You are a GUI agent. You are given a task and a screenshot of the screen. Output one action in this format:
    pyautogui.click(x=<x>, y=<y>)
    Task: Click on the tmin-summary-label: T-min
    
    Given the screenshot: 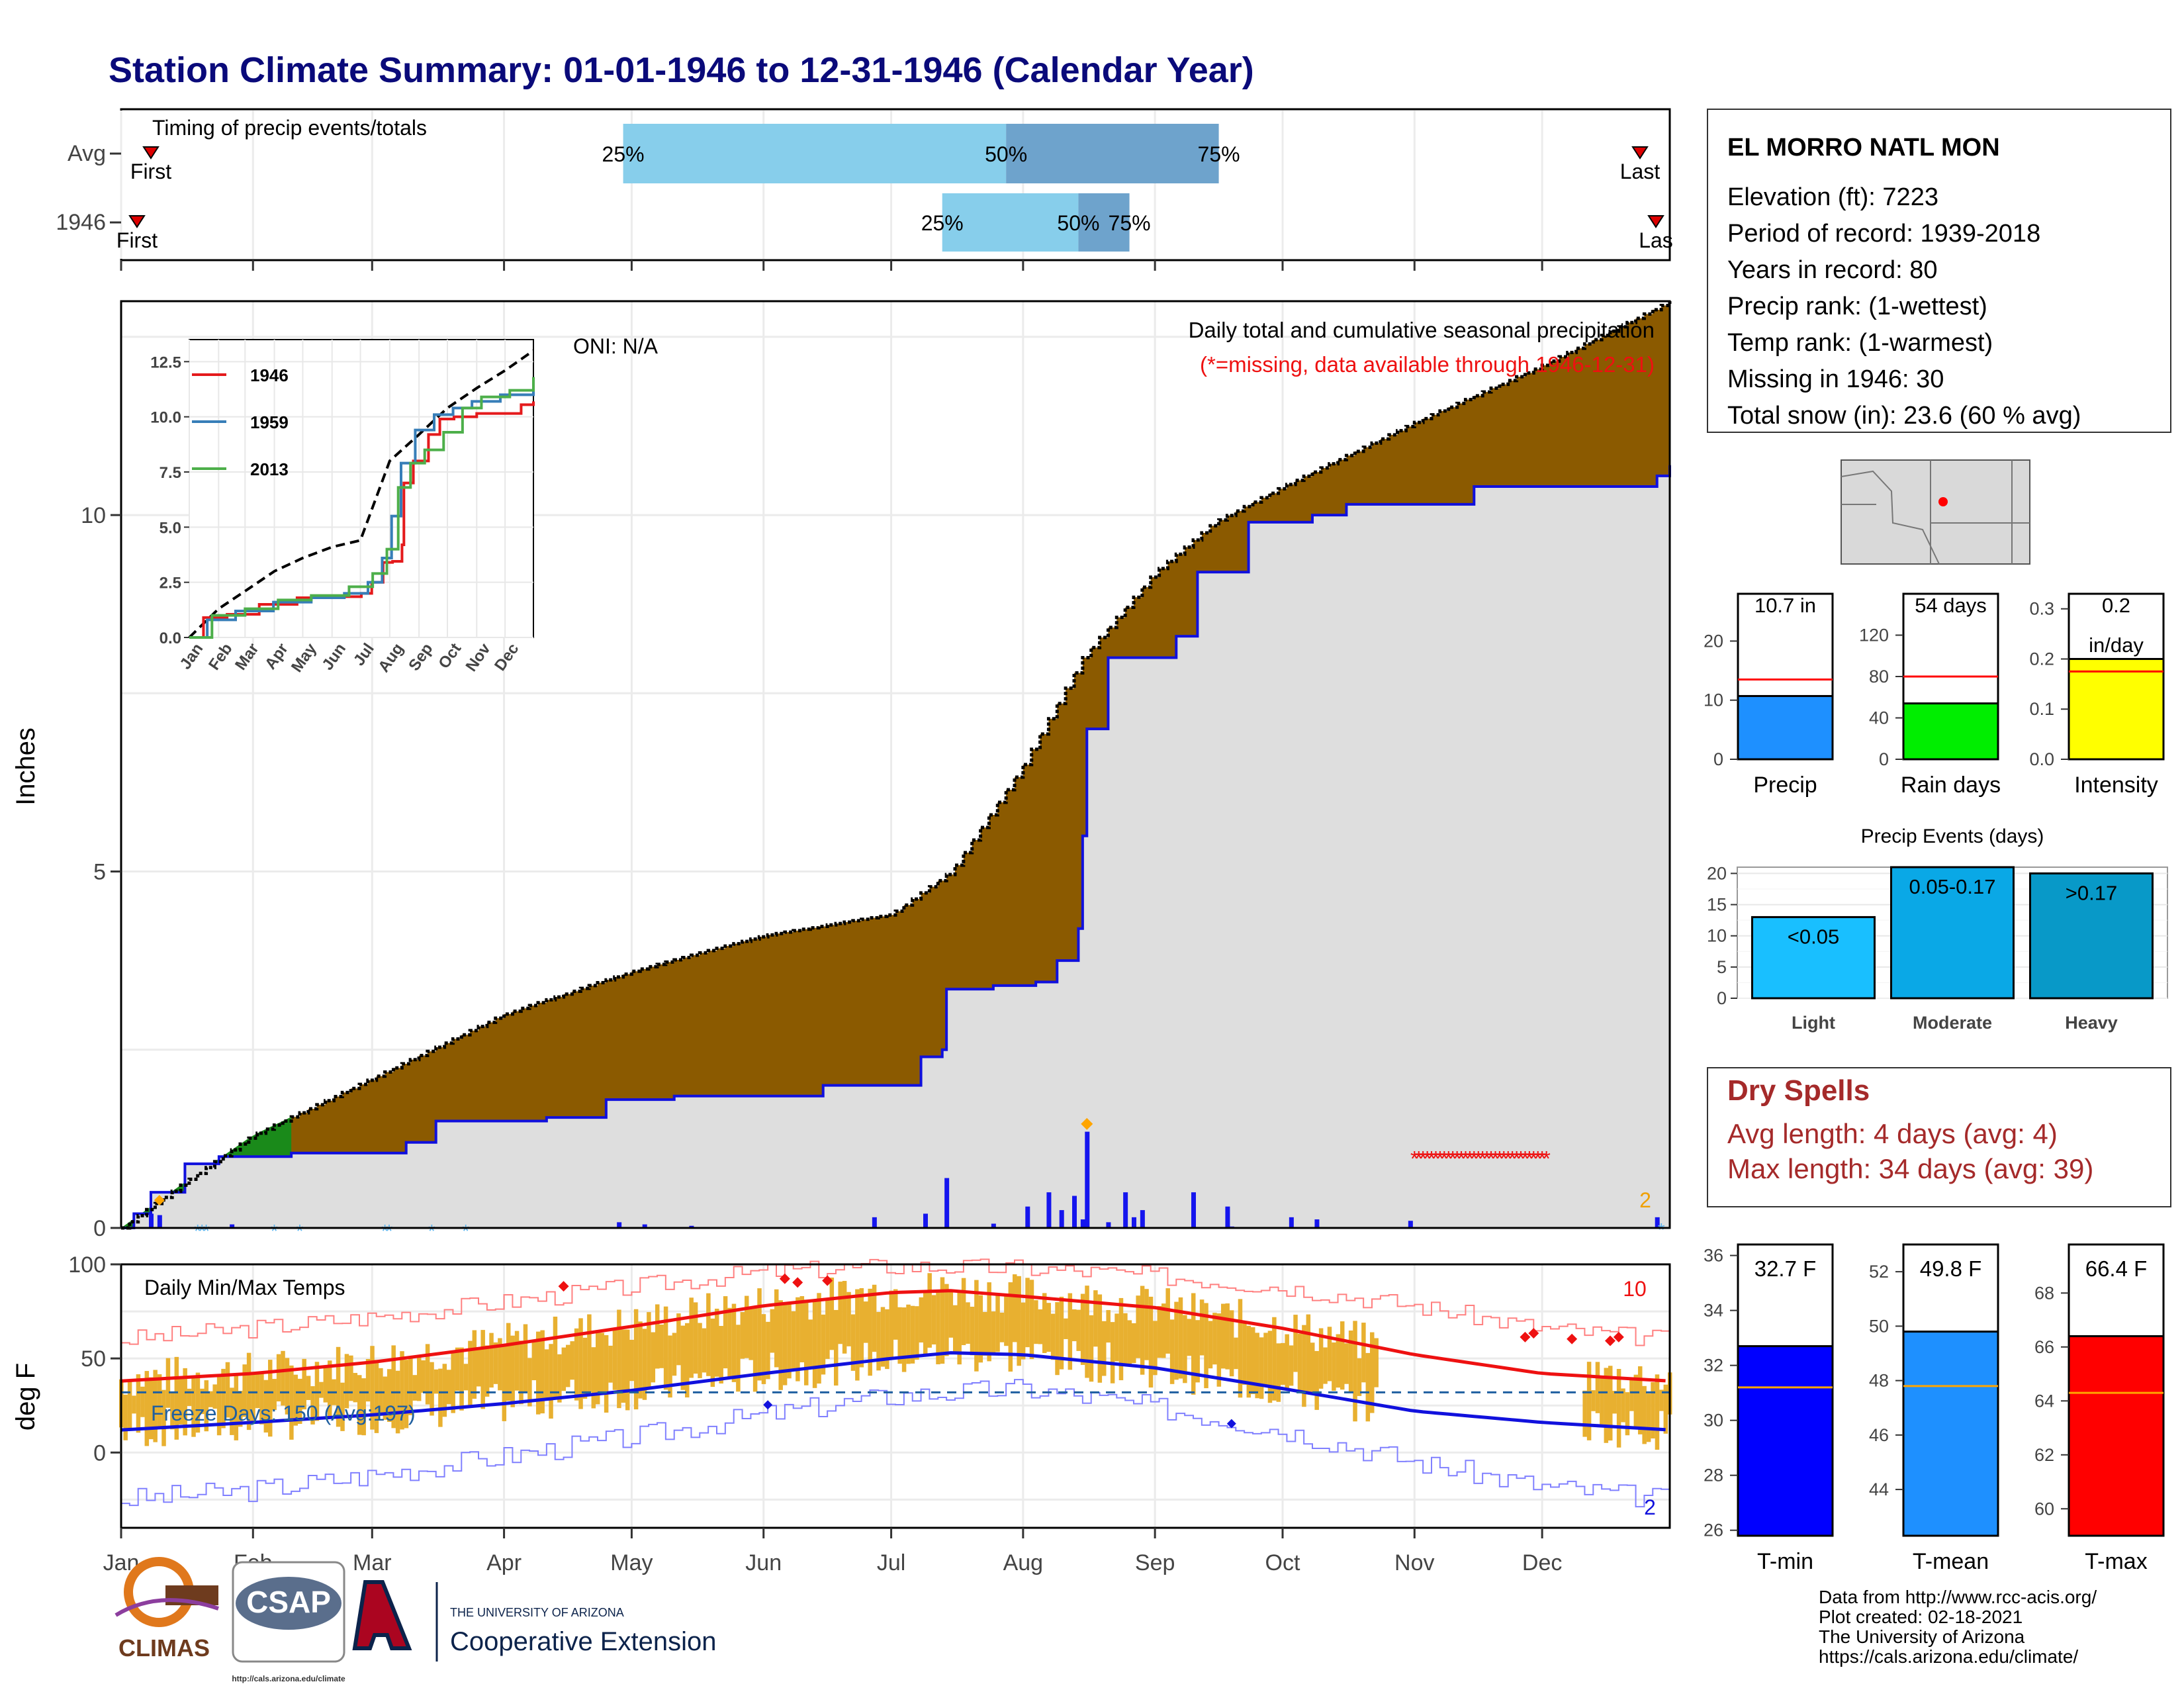 What is the action you would take?
    pyautogui.click(x=1785, y=1561)
    